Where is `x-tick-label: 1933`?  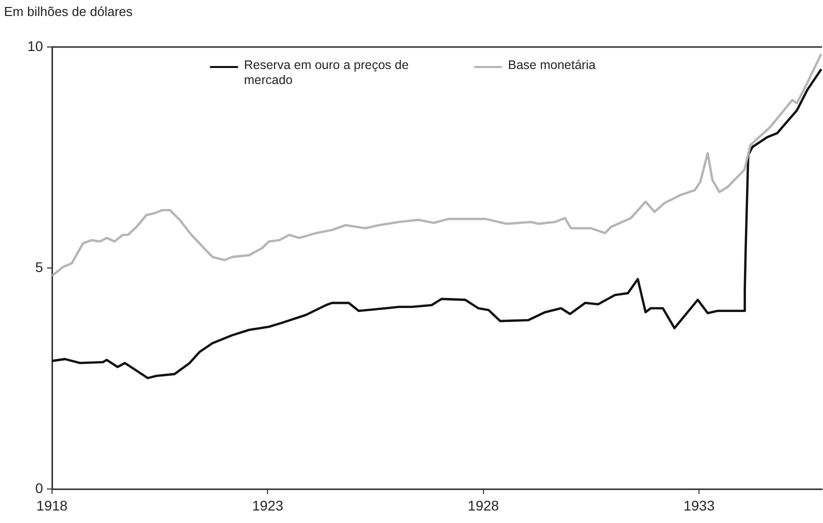 x-tick-label: 1933 is located at coordinates (699, 505).